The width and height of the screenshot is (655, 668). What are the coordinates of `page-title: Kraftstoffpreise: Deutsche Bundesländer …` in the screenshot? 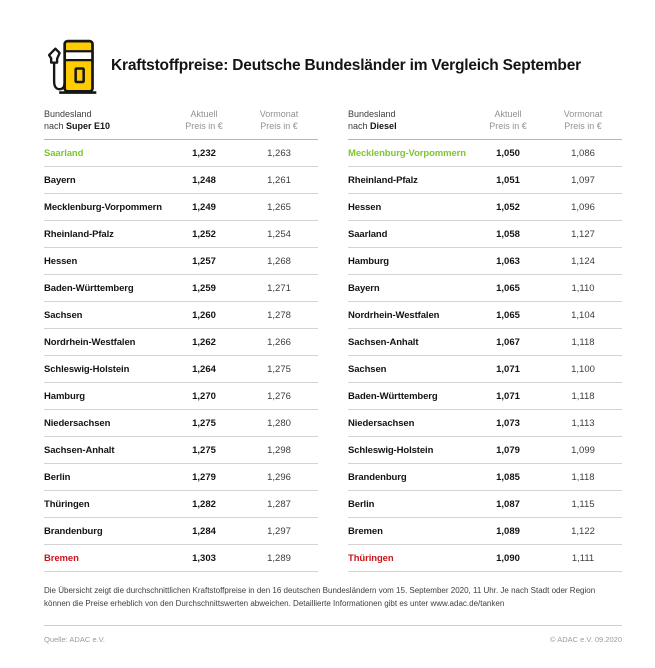 It's located at (346, 65).